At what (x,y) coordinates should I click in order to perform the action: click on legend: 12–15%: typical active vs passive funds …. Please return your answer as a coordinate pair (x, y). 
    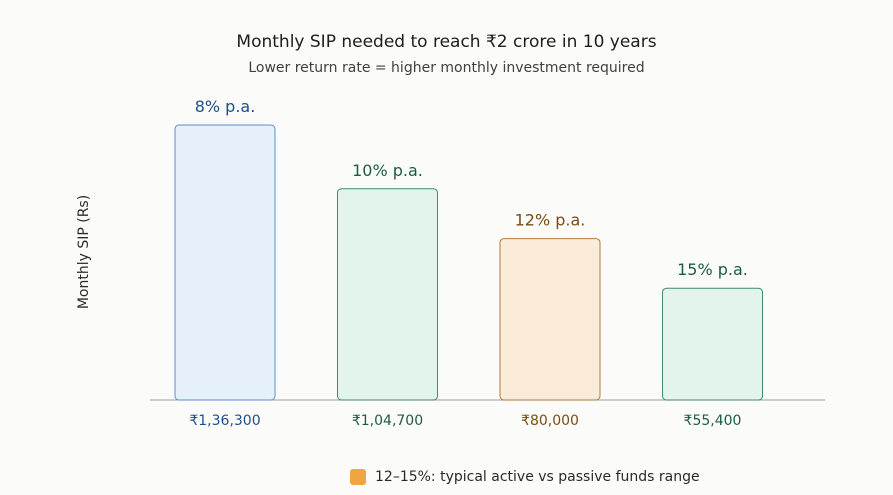
    Looking at the image, I should click on (525, 477).